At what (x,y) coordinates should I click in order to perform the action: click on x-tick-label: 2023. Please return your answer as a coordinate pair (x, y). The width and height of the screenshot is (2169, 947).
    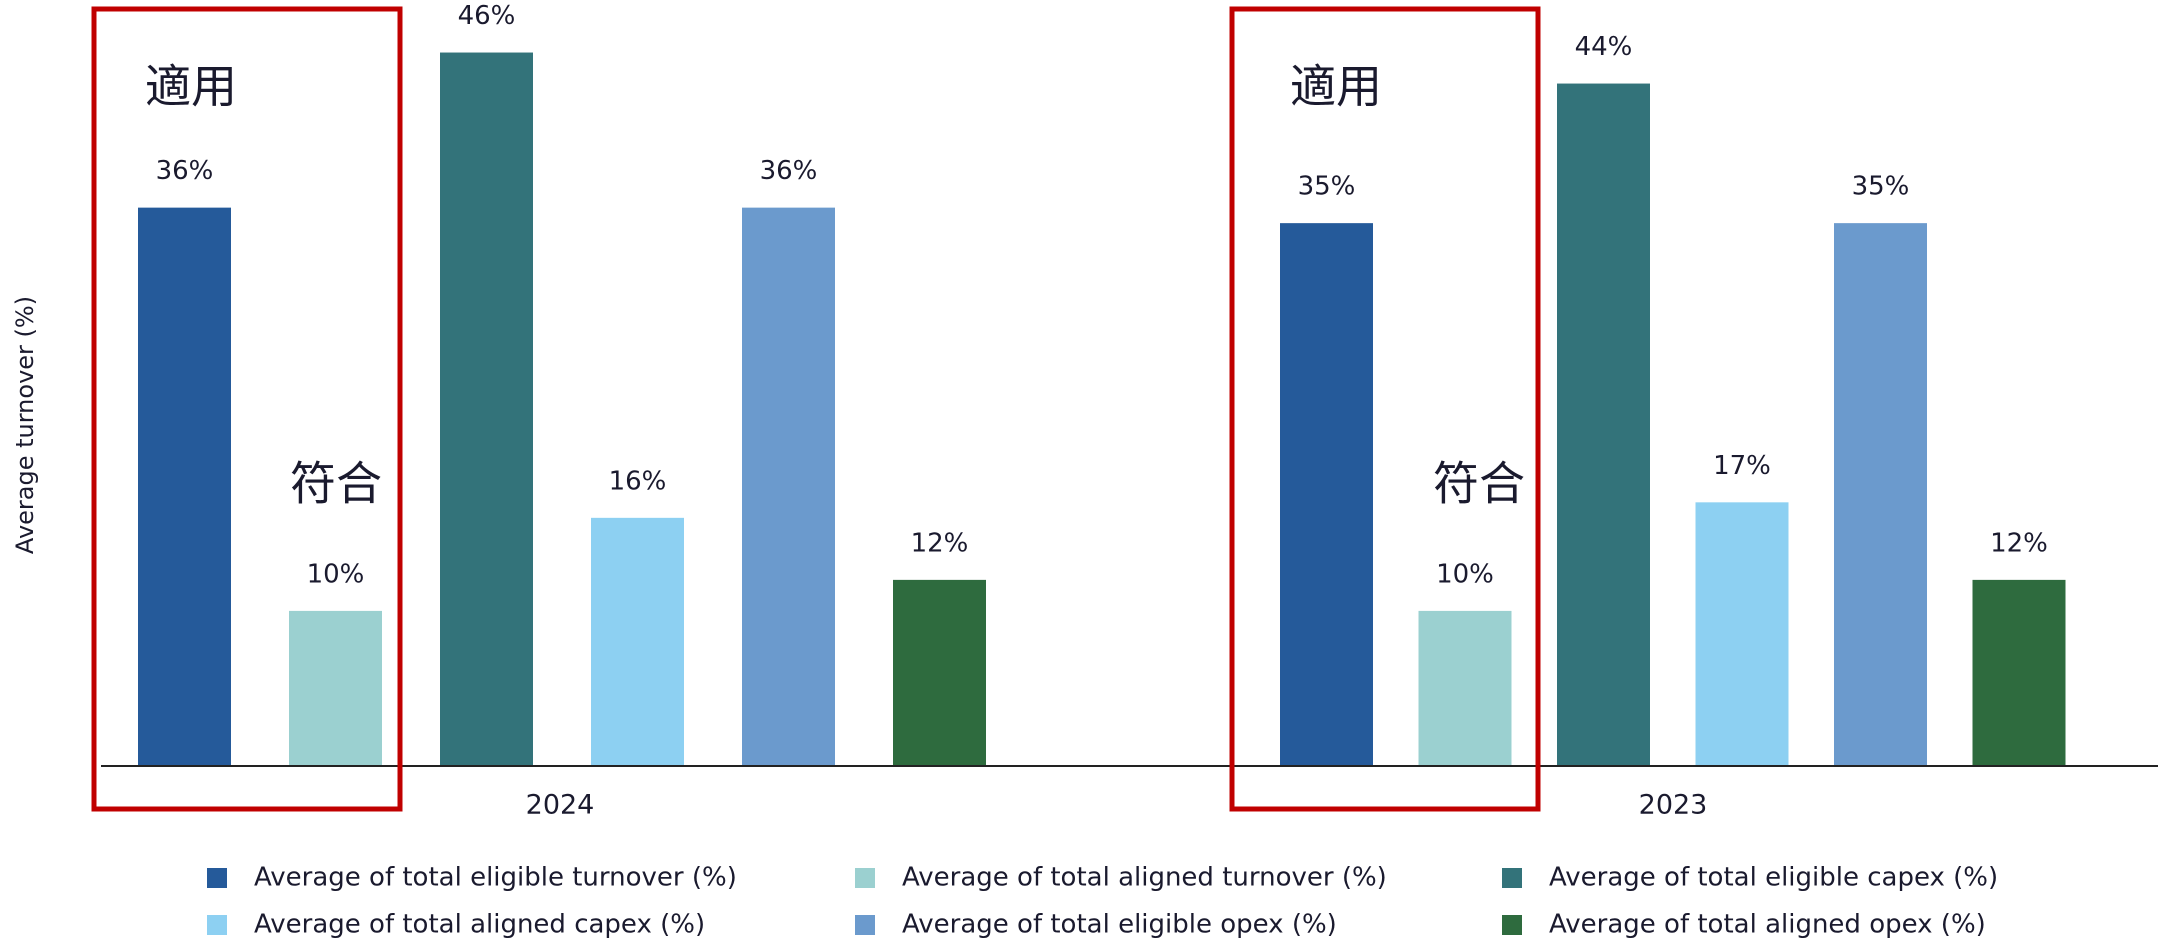
    Looking at the image, I should click on (1673, 805).